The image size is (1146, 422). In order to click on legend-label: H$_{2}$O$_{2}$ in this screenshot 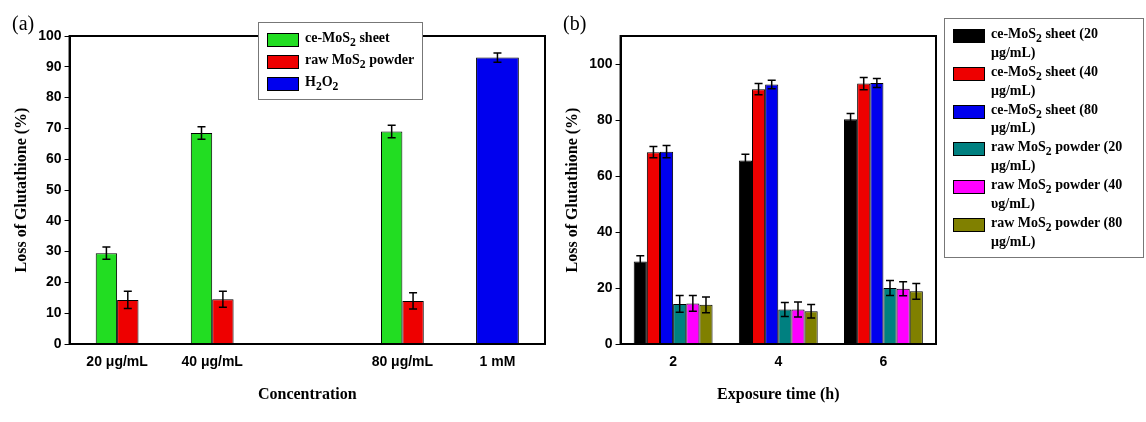, I will do `click(322, 83)`.